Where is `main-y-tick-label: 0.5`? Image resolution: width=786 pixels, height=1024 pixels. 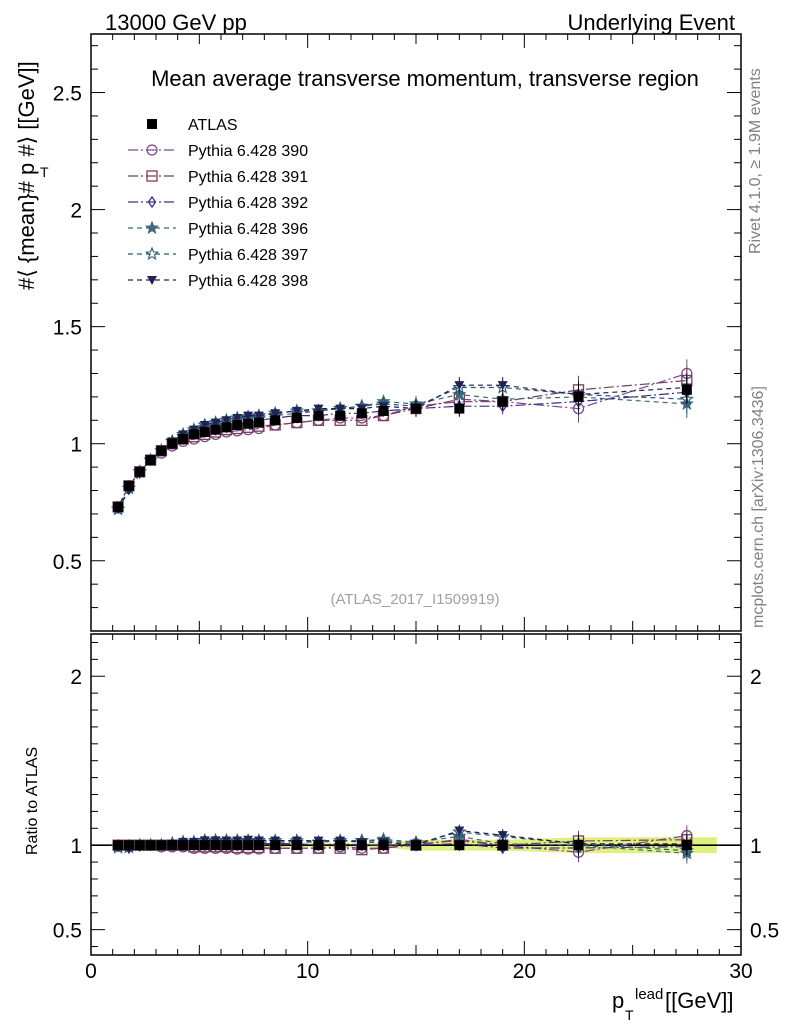
main-y-tick-label: 0.5 is located at coordinates (67, 562).